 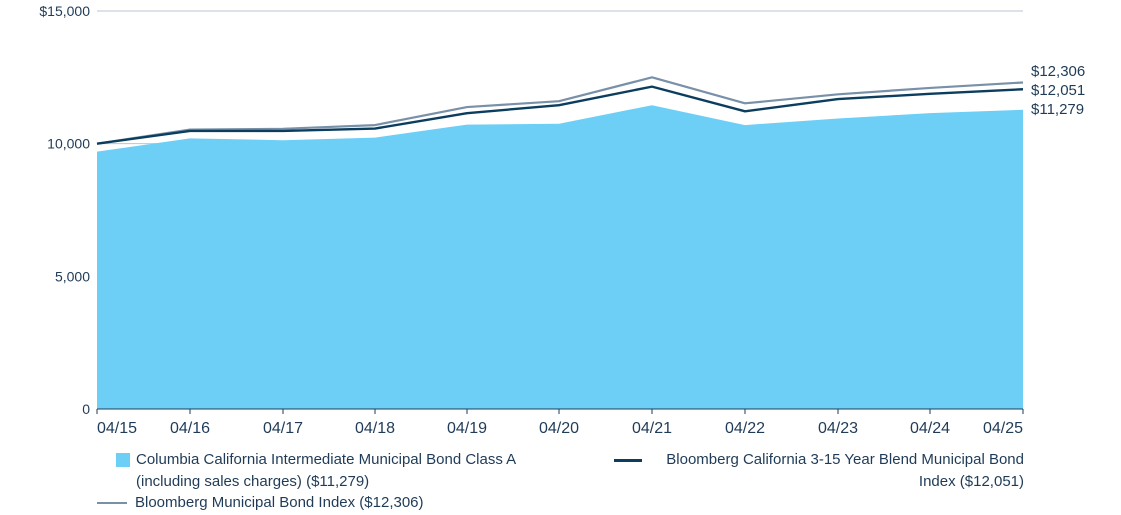 What do you see at coordinates (279, 502) in the screenshot?
I see `legend-label-muni-index: Bloomberg Municipal Bond Index ($12,306)` at bounding box center [279, 502].